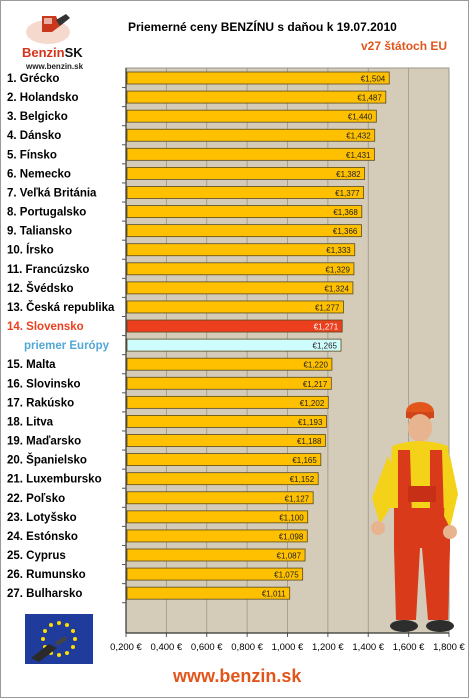 The width and height of the screenshot is (469, 698). Describe the element at coordinates (36, 556) in the screenshot. I see `country-label: 25. Cyprus` at that location.